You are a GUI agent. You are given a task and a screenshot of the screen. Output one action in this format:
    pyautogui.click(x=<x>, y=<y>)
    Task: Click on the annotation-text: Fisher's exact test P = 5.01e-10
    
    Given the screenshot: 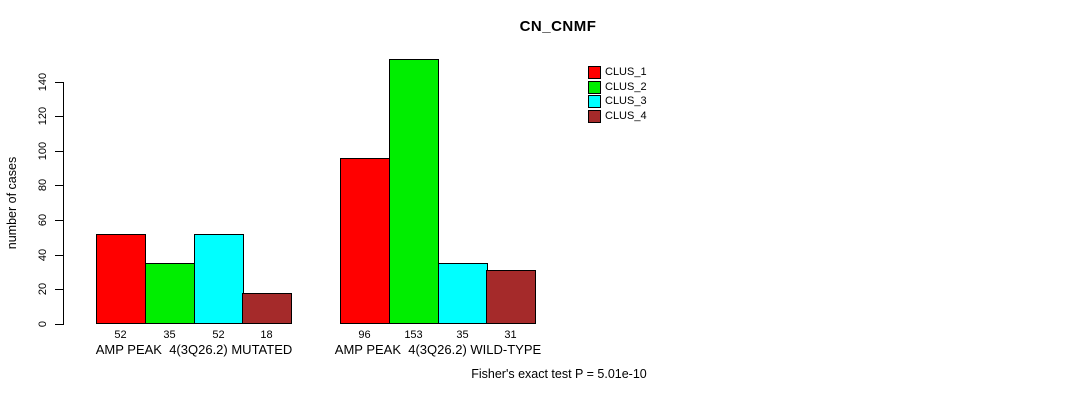 What is the action you would take?
    pyautogui.click(x=559, y=374)
    